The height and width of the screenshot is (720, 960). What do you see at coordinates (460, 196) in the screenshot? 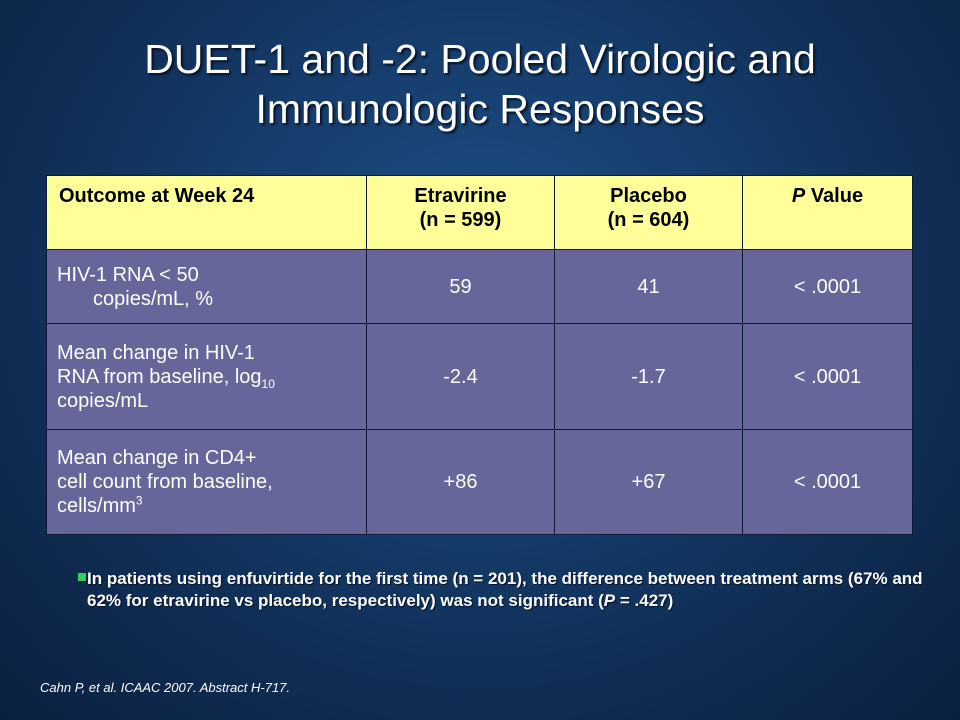
I see `header-etravirine-name: Etravirine` at bounding box center [460, 196].